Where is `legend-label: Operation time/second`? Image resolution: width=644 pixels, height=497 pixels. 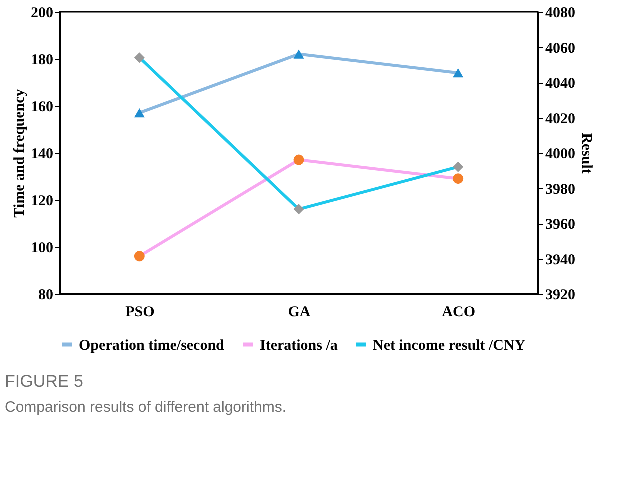 legend-label: Operation time/second is located at coordinates (152, 346).